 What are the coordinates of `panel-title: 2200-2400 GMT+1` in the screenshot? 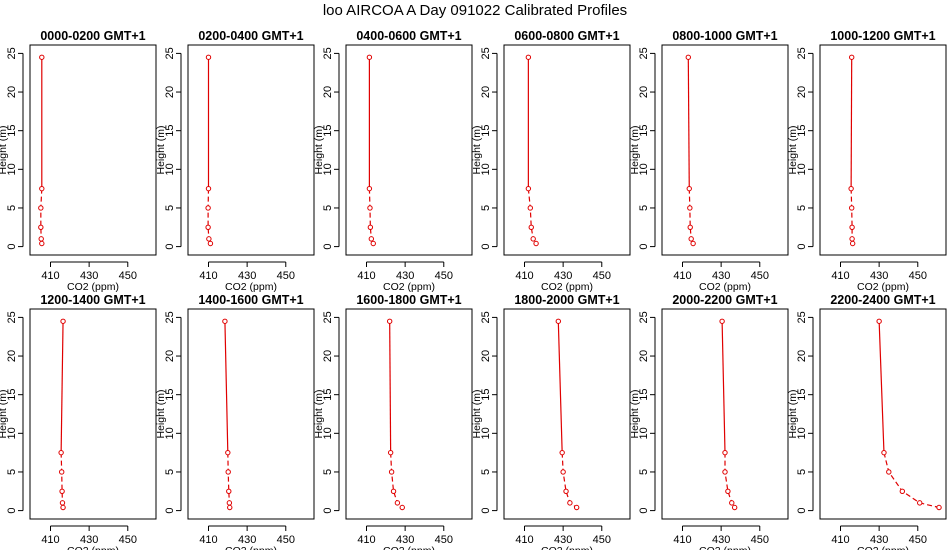 It's located at (882, 300).